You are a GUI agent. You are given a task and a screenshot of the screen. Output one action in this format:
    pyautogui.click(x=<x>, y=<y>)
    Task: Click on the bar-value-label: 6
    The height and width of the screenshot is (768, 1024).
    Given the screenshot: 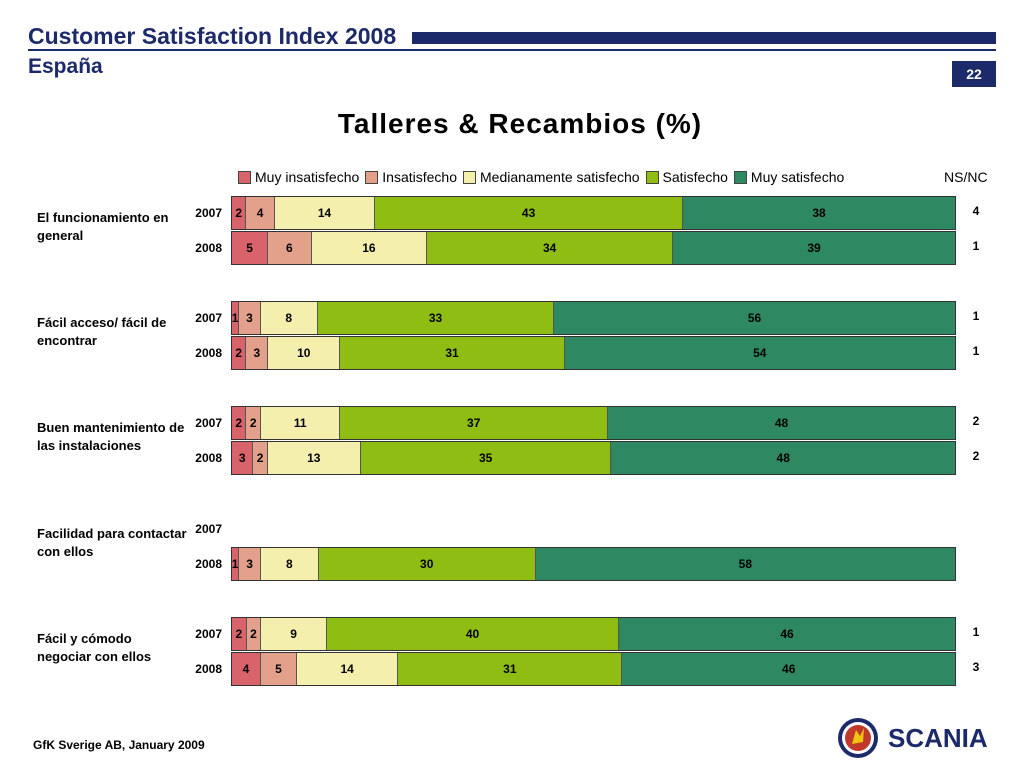 What is the action you would take?
    pyautogui.click(x=289, y=248)
    